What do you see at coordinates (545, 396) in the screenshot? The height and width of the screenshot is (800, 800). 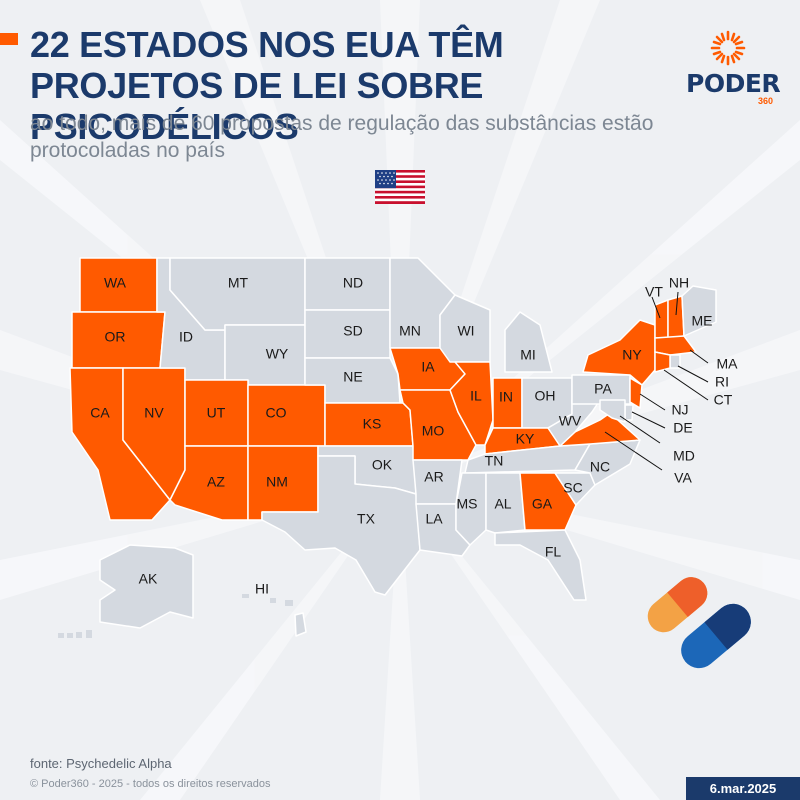 I see `state-label: OH` at bounding box center [545, 396].